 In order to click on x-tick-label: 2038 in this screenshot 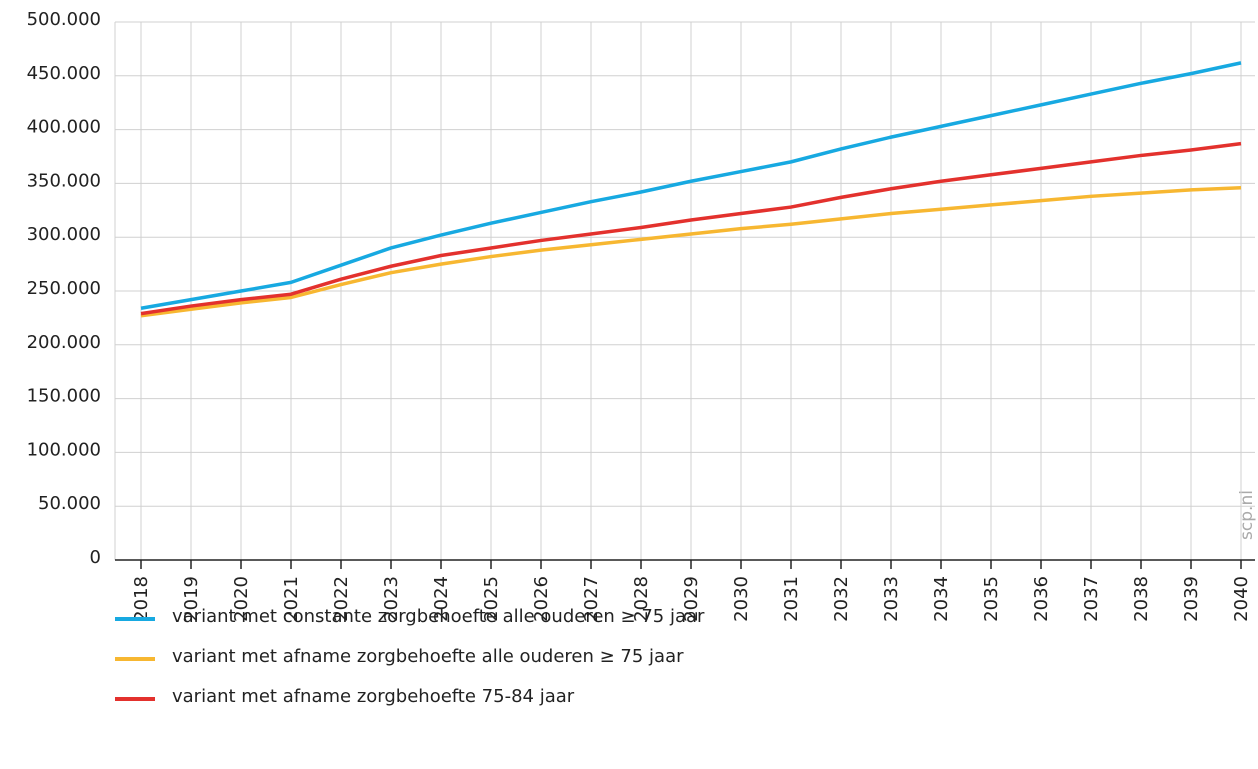, I will do `click(1141, 599)`.